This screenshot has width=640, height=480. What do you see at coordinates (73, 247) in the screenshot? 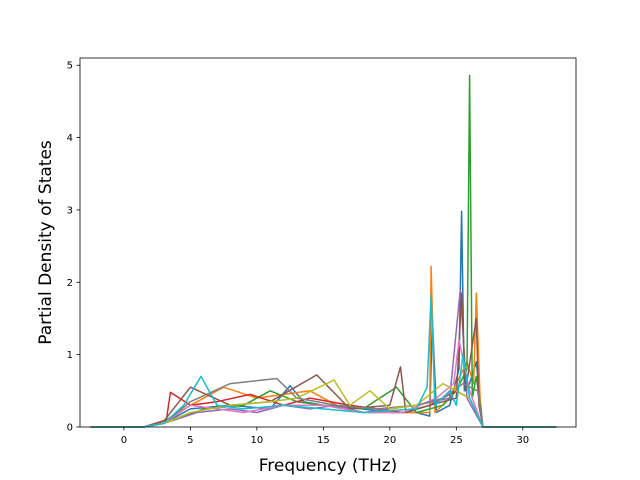
I see `y-axis-ticks: 0 1 2 3 4 5` at bounding box center [73, 247].